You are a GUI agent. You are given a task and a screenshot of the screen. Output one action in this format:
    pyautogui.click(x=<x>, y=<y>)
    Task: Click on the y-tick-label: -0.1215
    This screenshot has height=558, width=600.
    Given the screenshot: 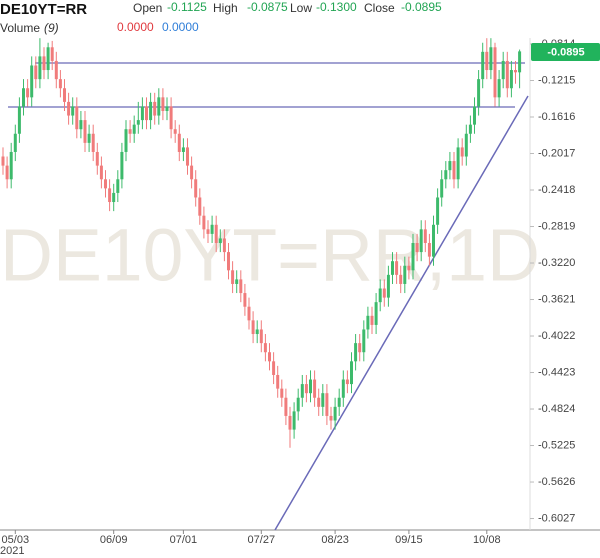 What is the action you would take?
    pyautogui.click(x=556, y=80)
    